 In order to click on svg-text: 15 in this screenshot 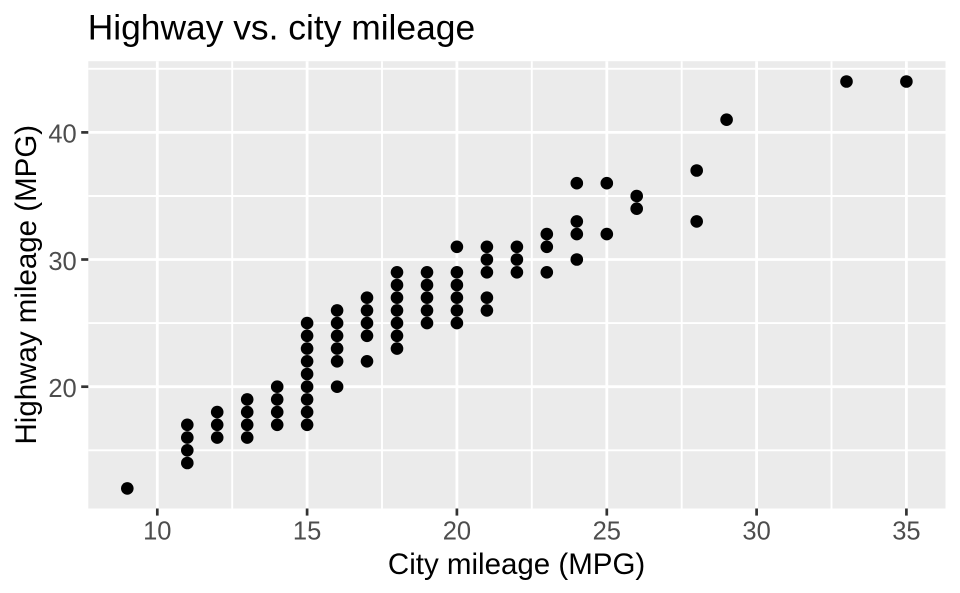, I will do `click(307, 532)`.